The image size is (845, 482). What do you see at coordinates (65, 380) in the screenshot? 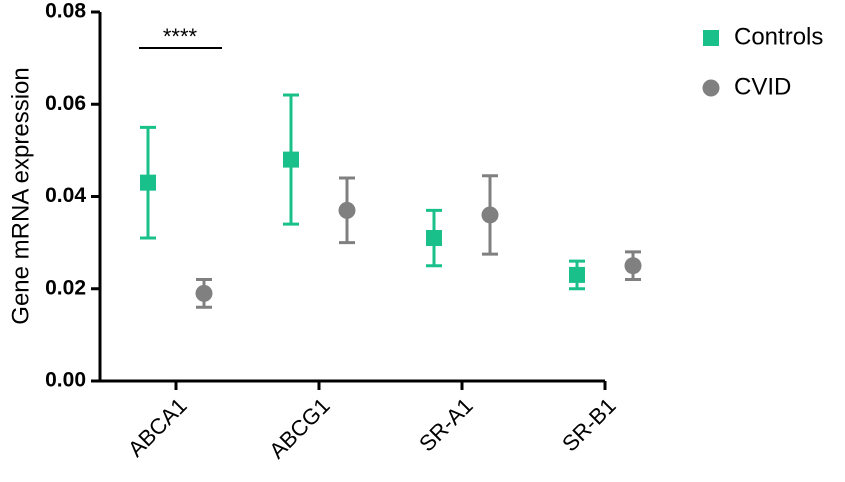
I see `y-tick-label: 0.00` at bounding box center [65, 380].